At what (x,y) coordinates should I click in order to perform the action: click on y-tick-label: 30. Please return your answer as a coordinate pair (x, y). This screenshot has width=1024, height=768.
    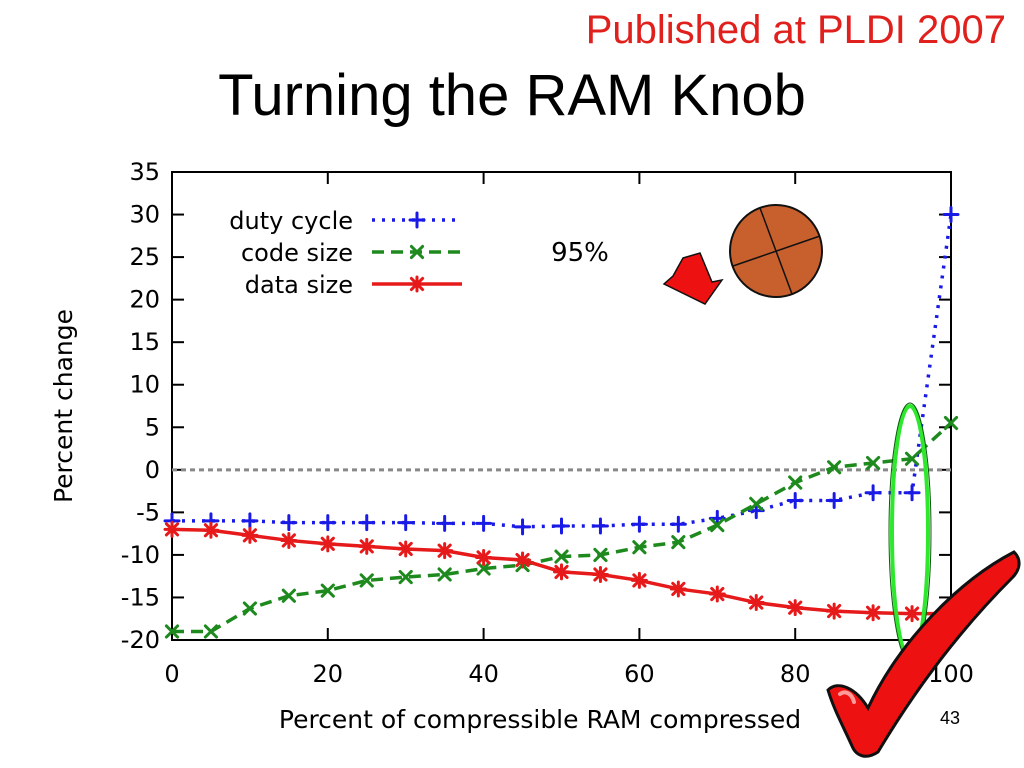
    Looking at the image, I should click on (144, 215).